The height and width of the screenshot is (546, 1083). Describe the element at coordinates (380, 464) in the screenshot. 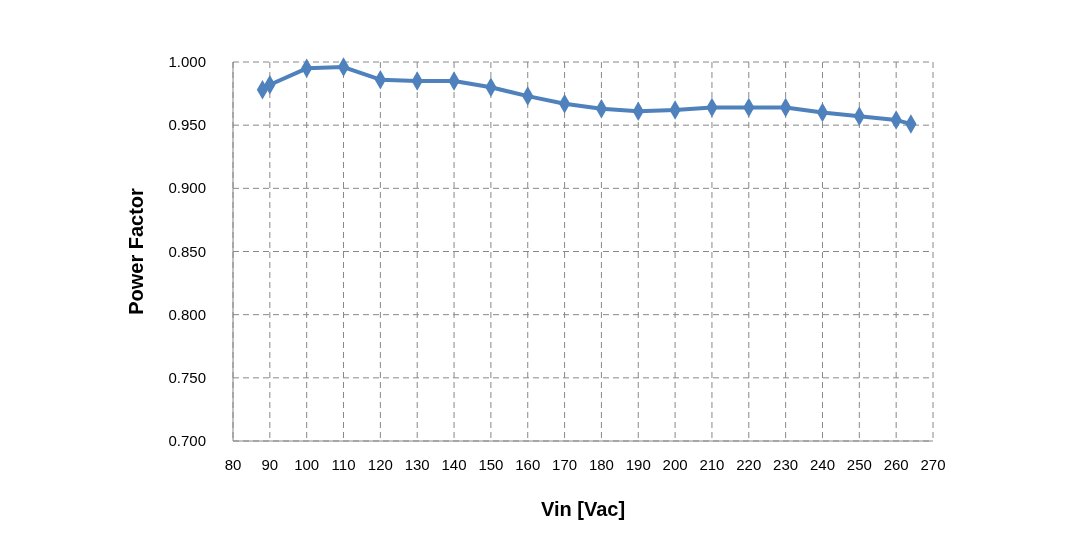

I see `x-tick-label: 120` at that location.